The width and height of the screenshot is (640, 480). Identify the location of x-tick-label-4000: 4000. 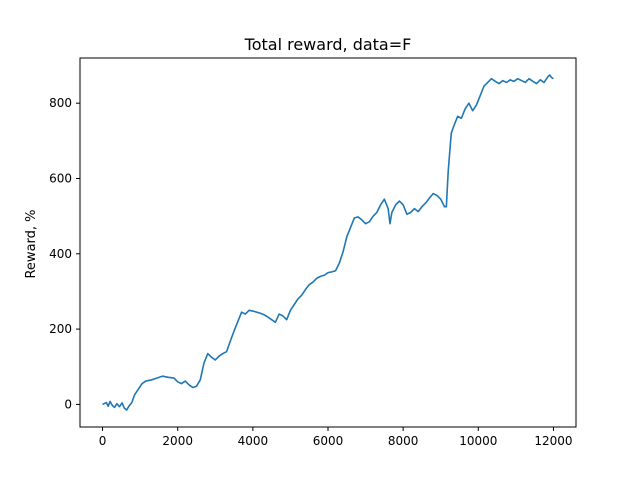
(253, 441).